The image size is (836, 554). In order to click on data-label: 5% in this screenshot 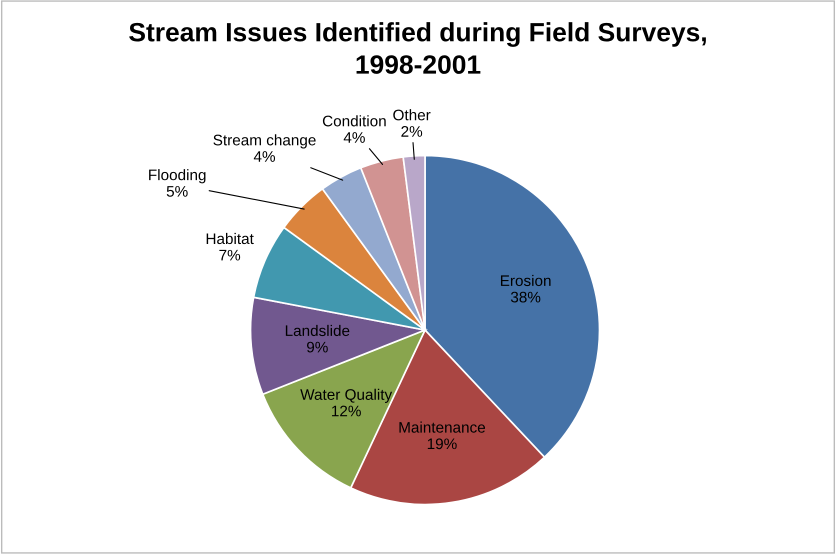, I will do `click(177, 191)`.